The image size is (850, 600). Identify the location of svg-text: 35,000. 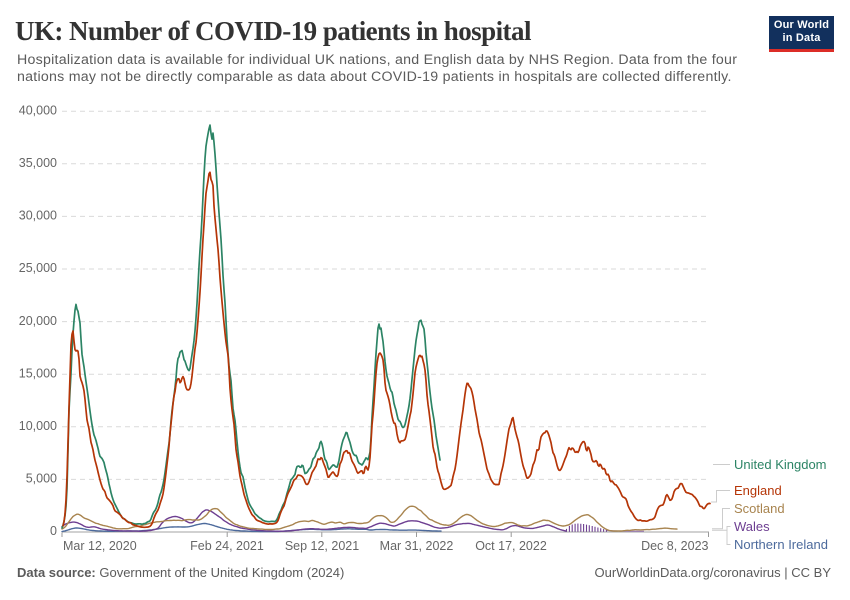
(38, 163).